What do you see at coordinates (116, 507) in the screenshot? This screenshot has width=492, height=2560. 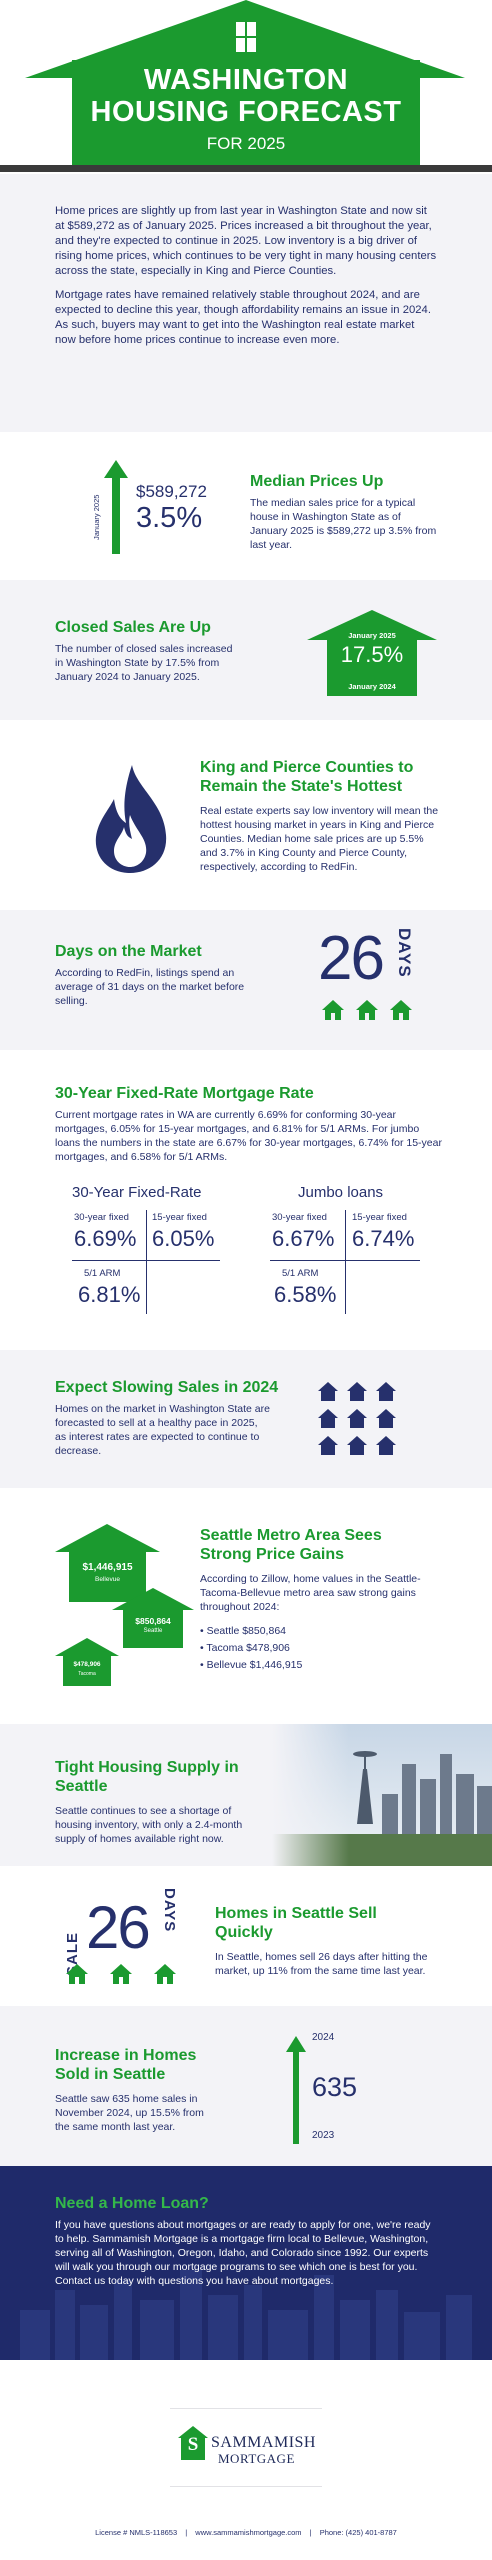 I see `up-arrow-icon` at bounding box center [116, 507].